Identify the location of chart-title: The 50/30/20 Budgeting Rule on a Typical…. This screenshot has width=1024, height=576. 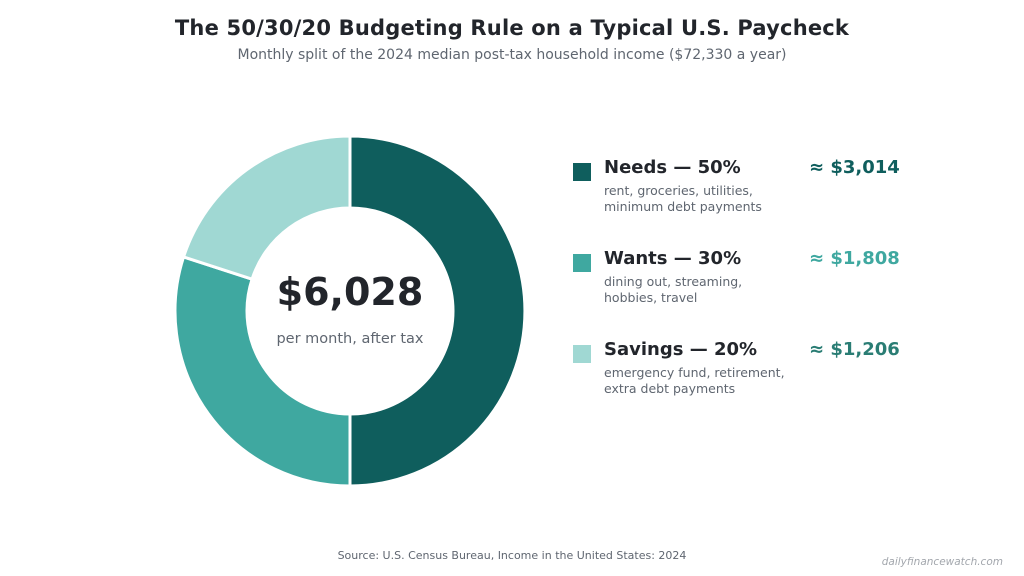
(512, 28).